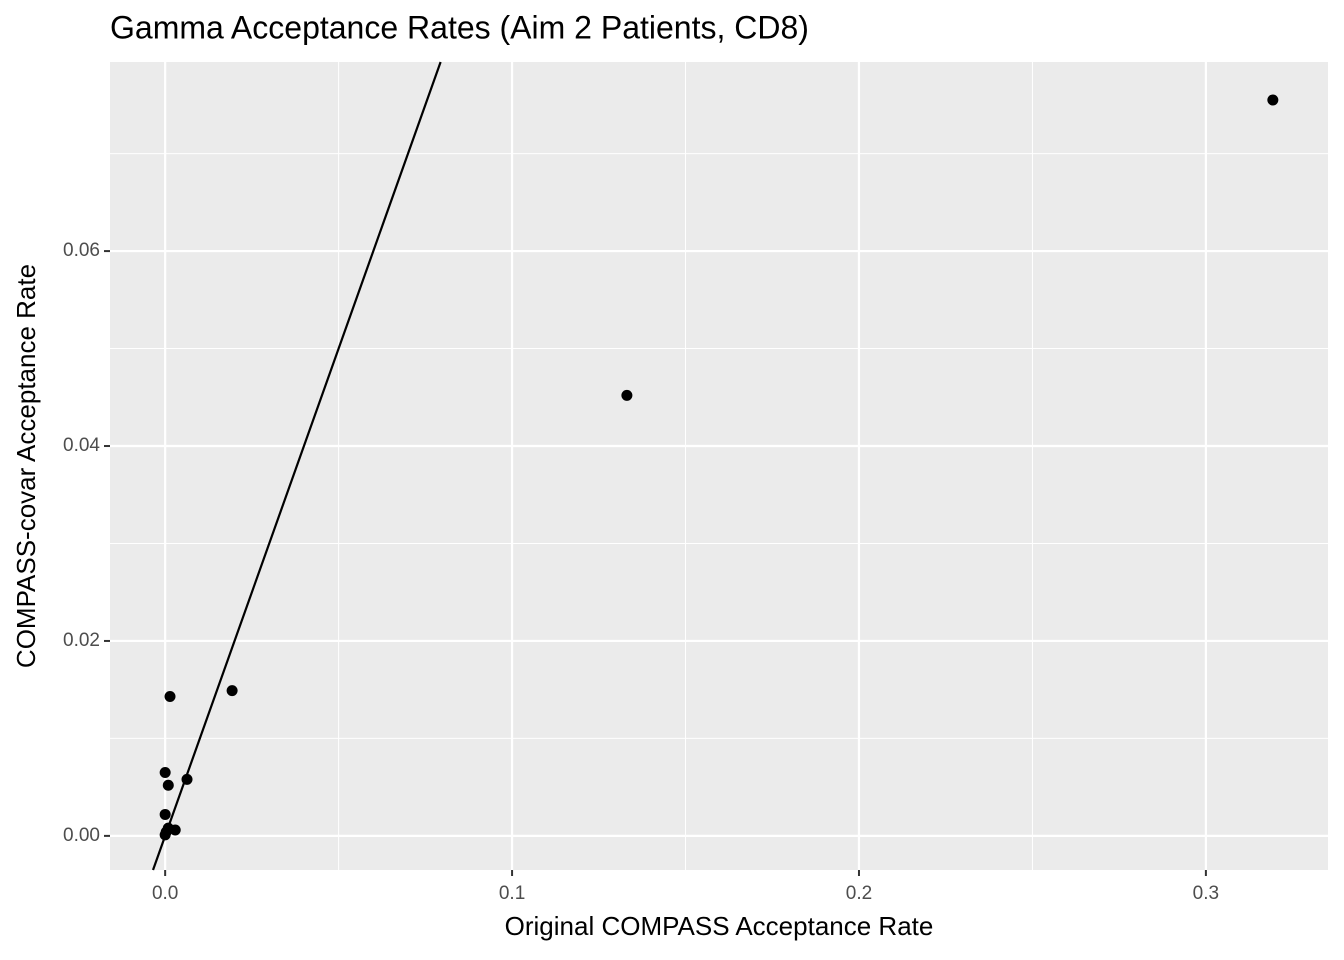 The image size is (1344, 960). What do you see at coordinates (81, 445) in the screenshot?
I see `y-tick-label: 0.04` at bounding box center [81, 445].